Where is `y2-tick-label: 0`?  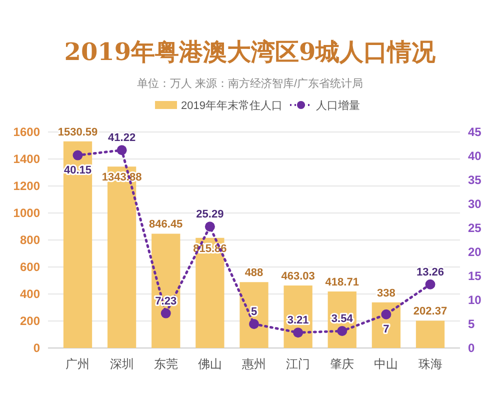 y2-tick-label: 0 is located at coordinates (471, 348).